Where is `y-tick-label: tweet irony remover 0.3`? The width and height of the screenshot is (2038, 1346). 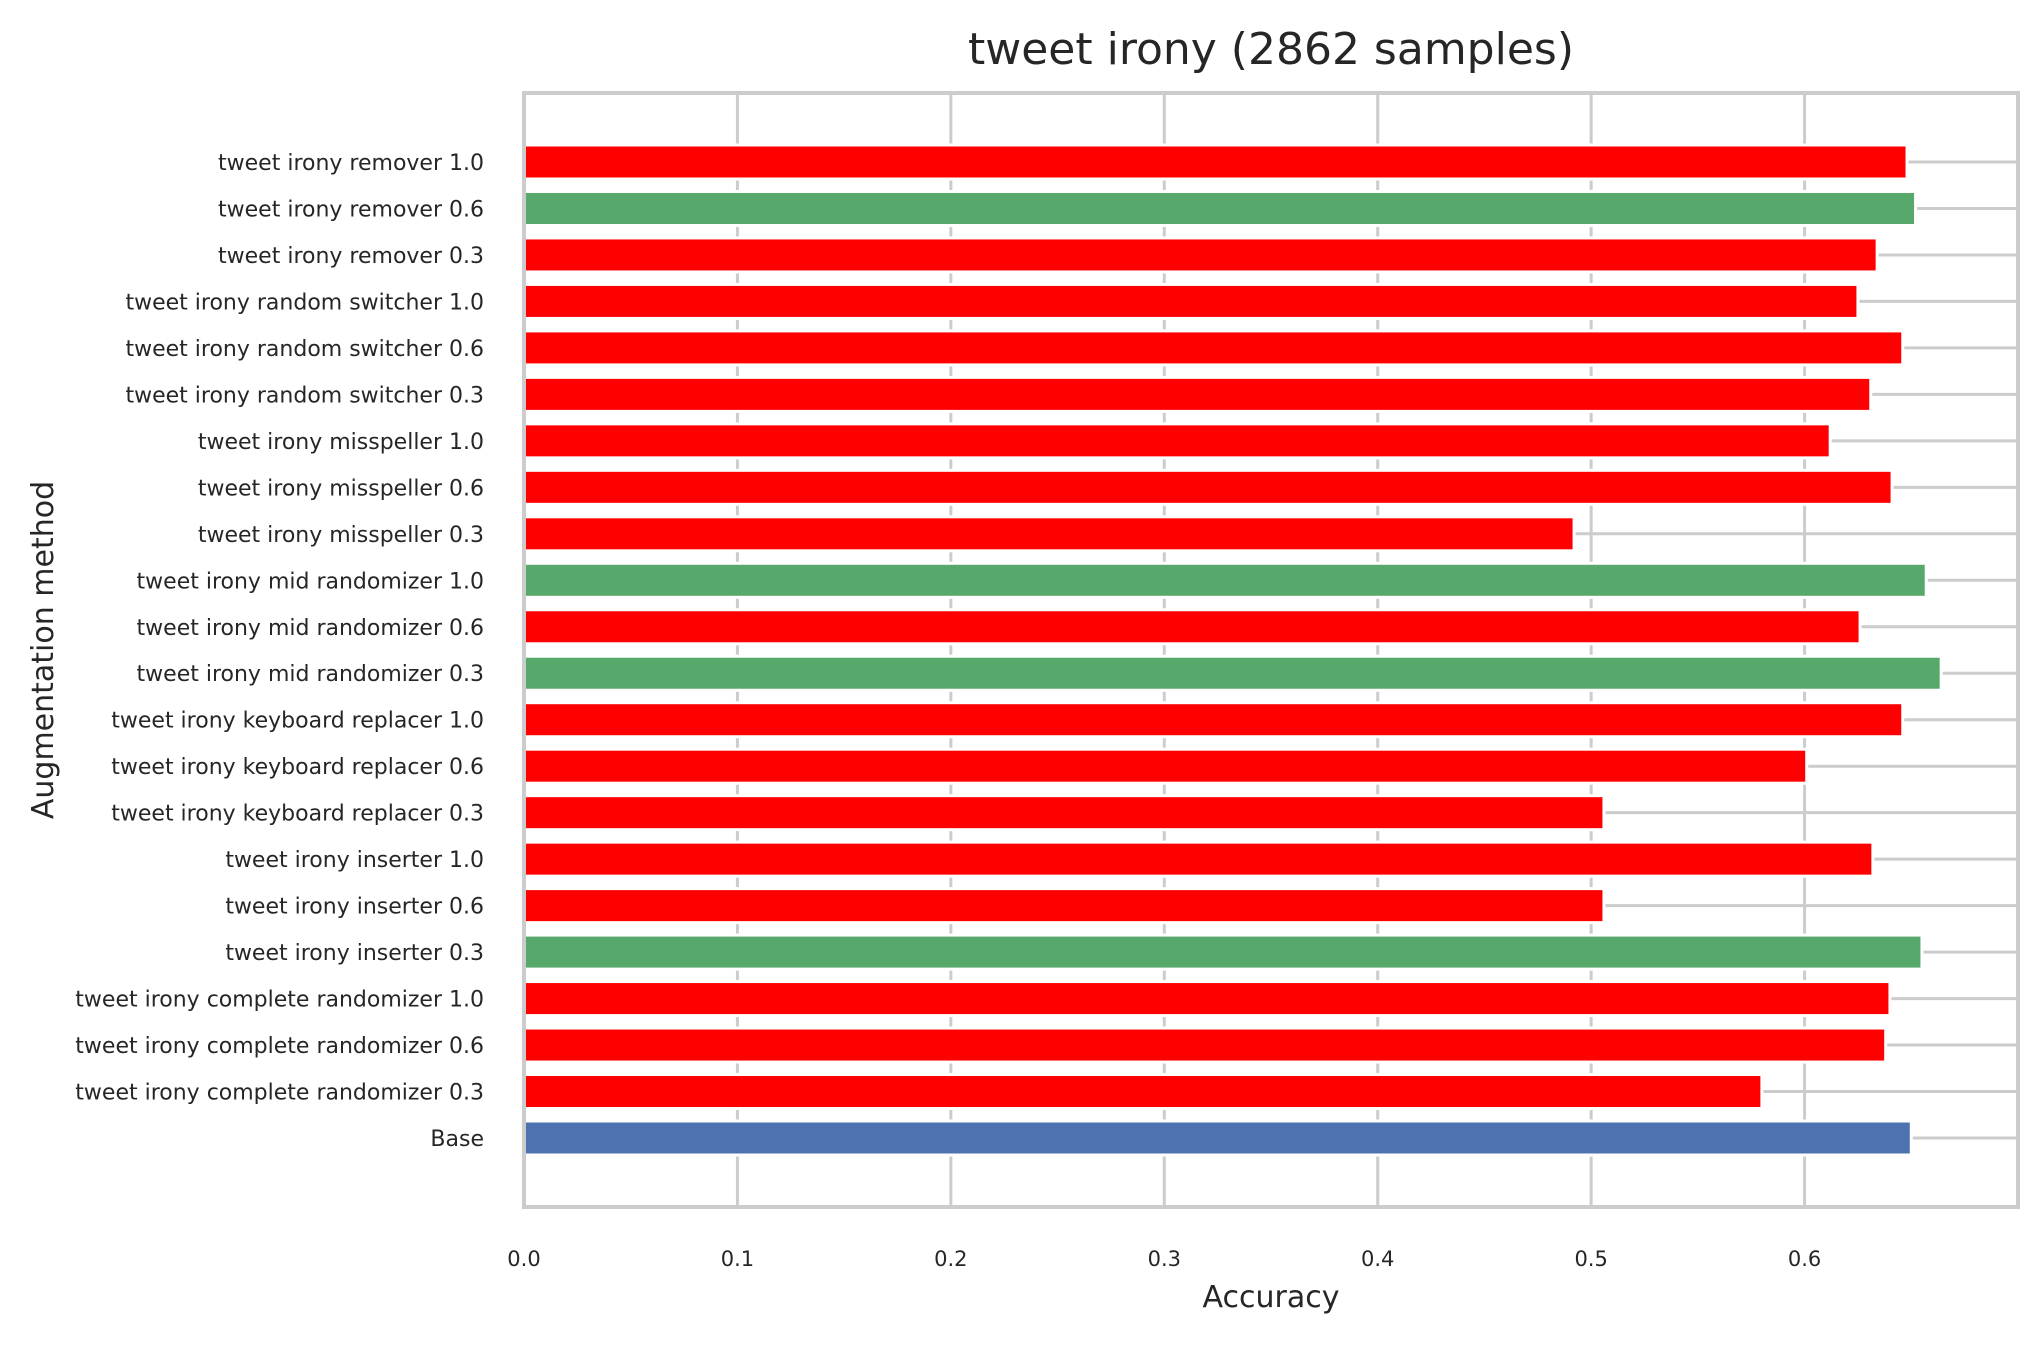 y-tick-label: tweet irony remover 0.3 is located at coordinates (351, 256).